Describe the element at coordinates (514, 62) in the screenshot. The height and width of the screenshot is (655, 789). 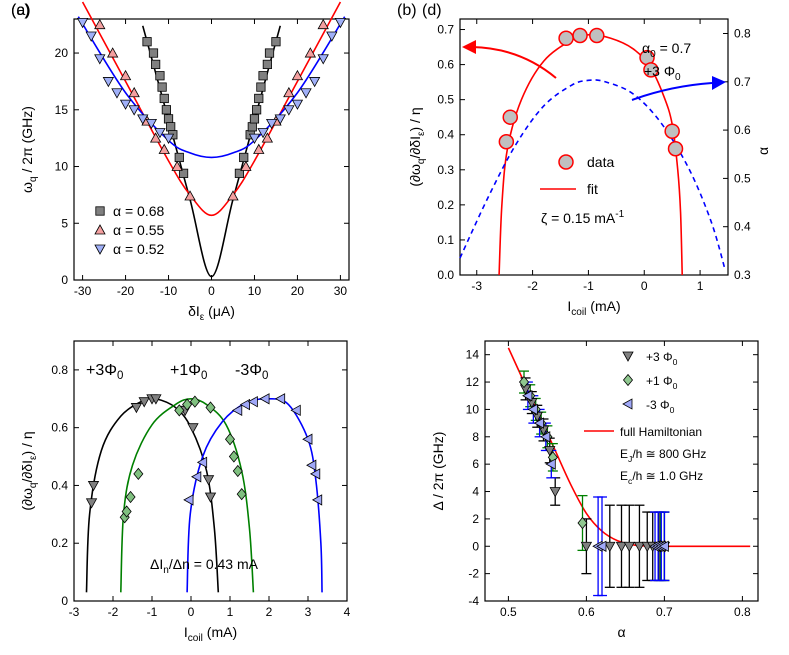
I see `arrow-left-axis` at that location.